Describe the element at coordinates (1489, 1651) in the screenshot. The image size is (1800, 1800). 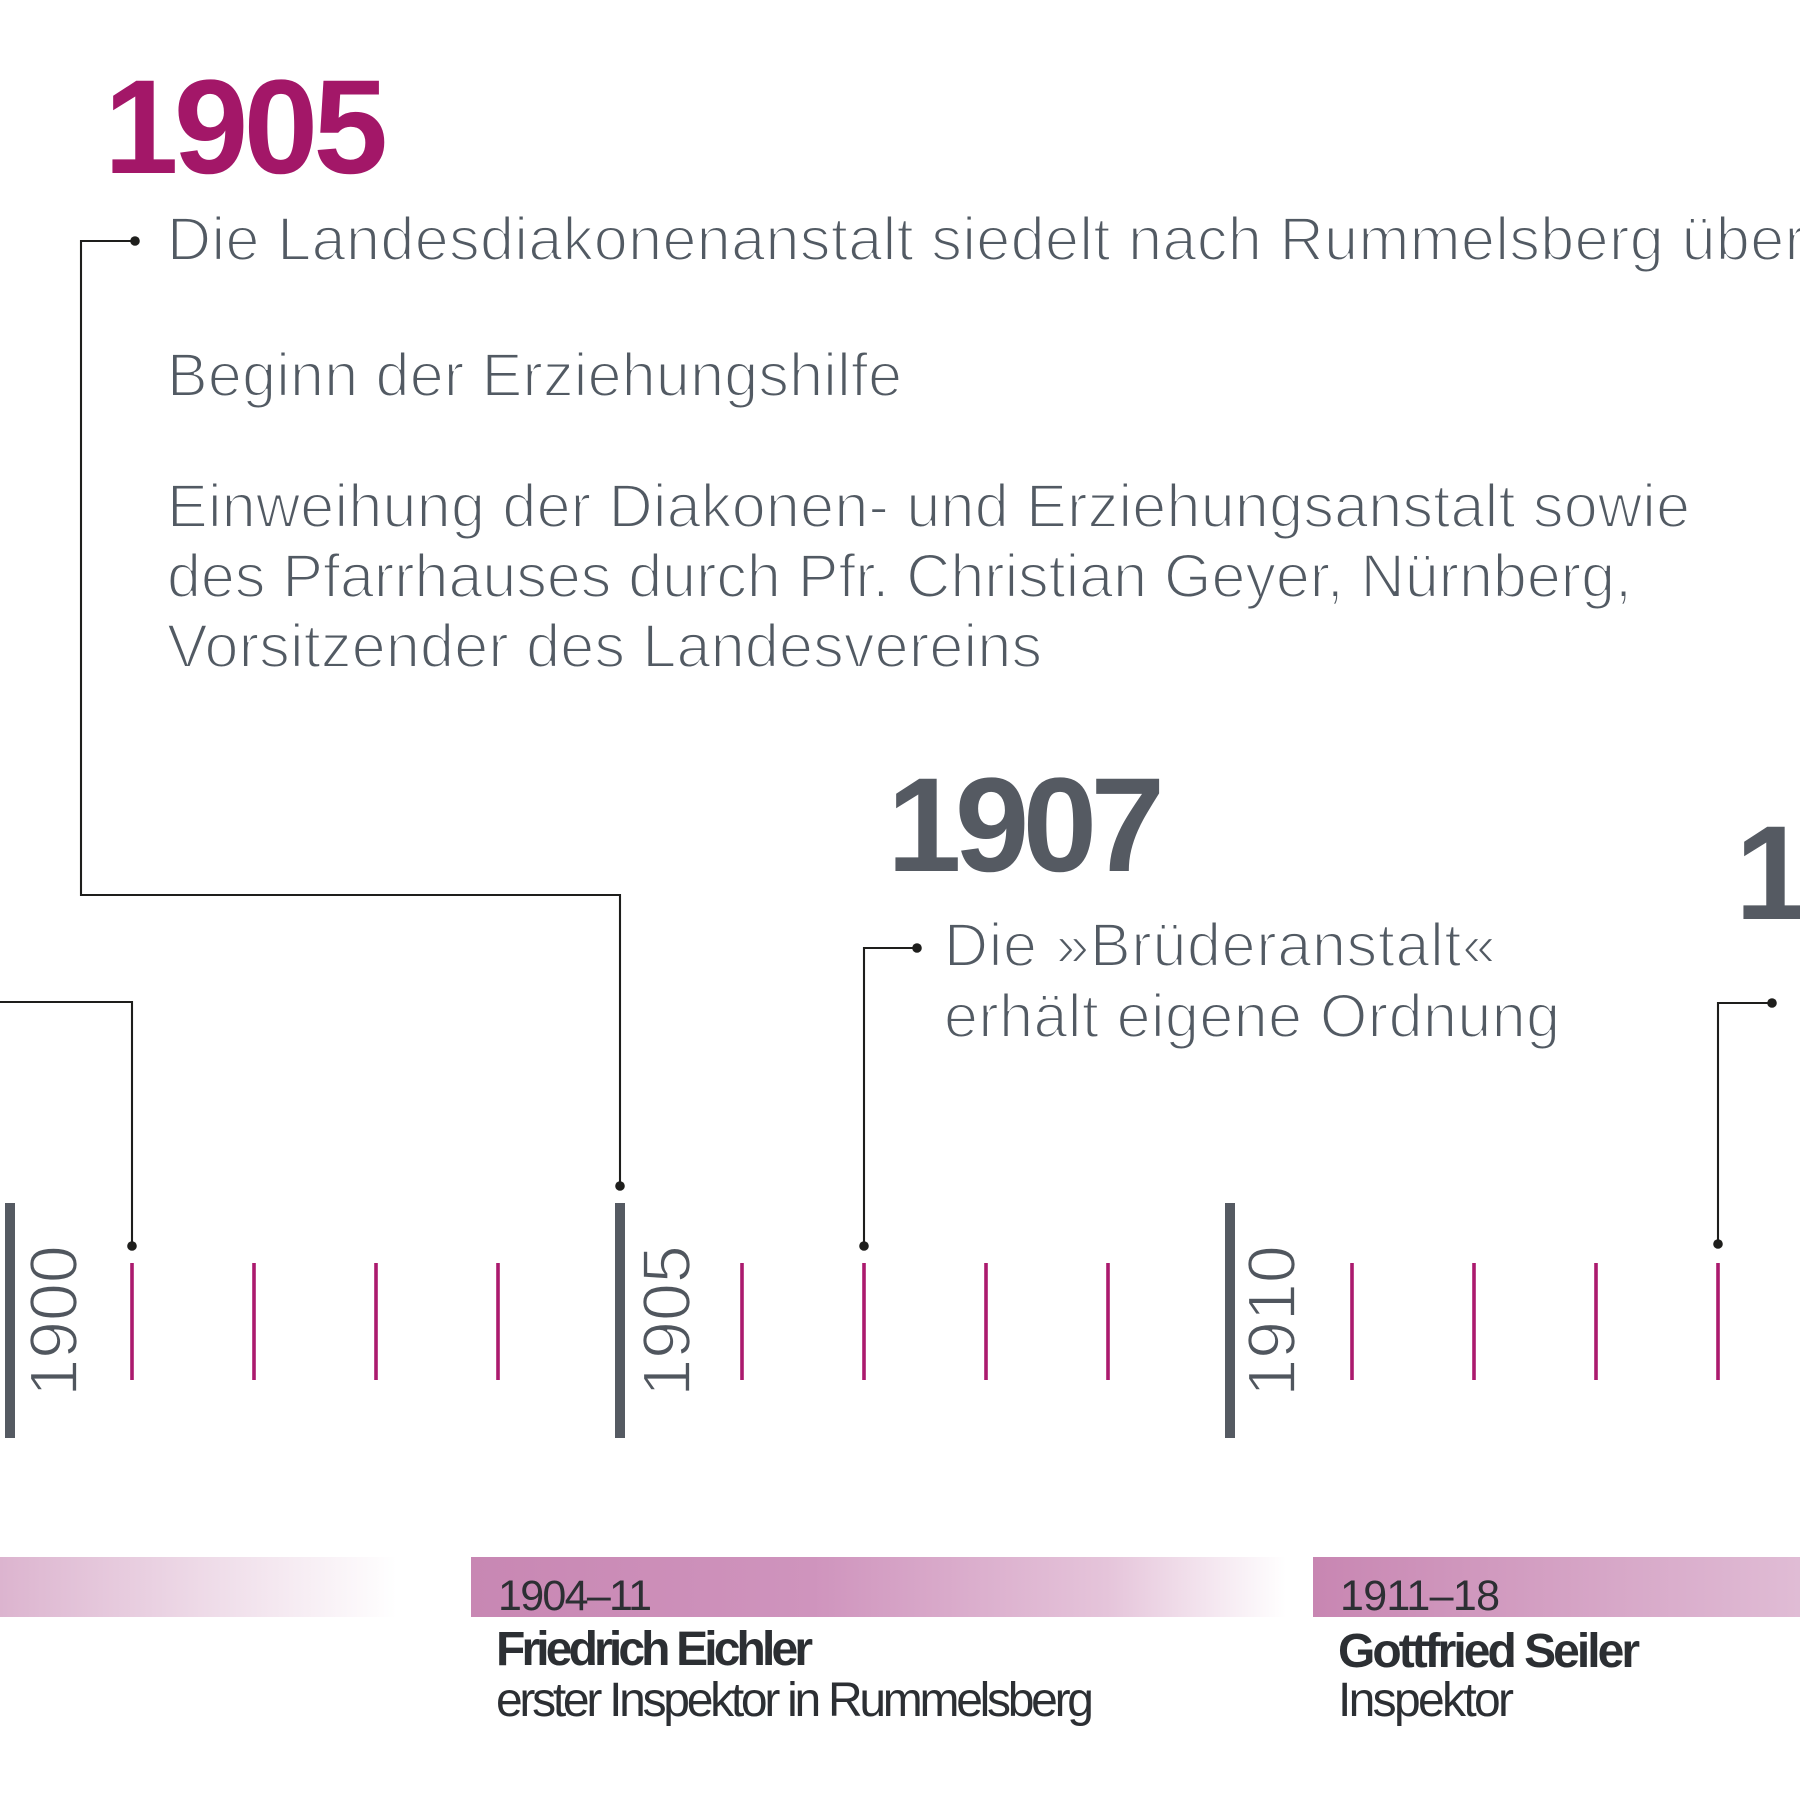
I see `svg-text: Gottfried Seiler` at that location.